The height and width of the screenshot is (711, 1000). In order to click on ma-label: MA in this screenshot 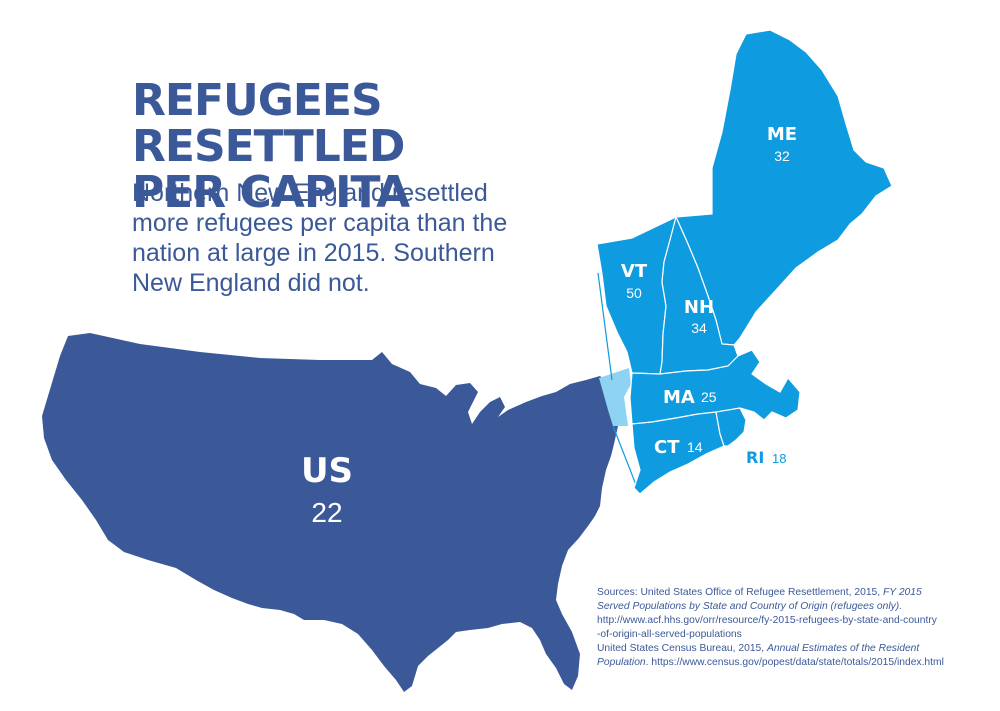, I will do `click(679, 397)`.